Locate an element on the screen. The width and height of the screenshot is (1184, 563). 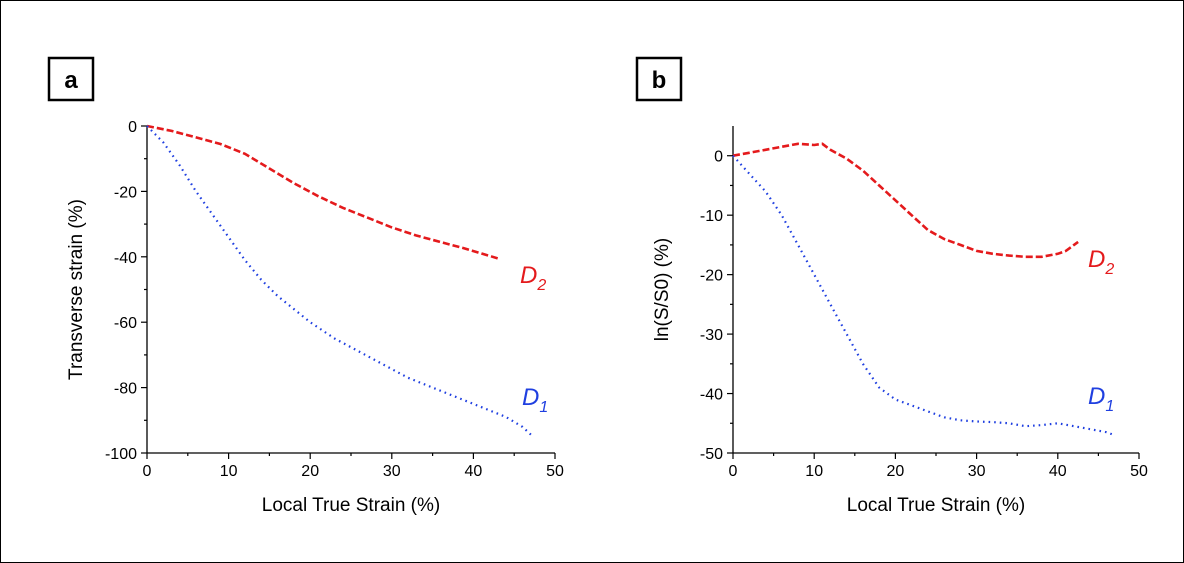
series-line-b-d2 is located at coordinates (905, 200).